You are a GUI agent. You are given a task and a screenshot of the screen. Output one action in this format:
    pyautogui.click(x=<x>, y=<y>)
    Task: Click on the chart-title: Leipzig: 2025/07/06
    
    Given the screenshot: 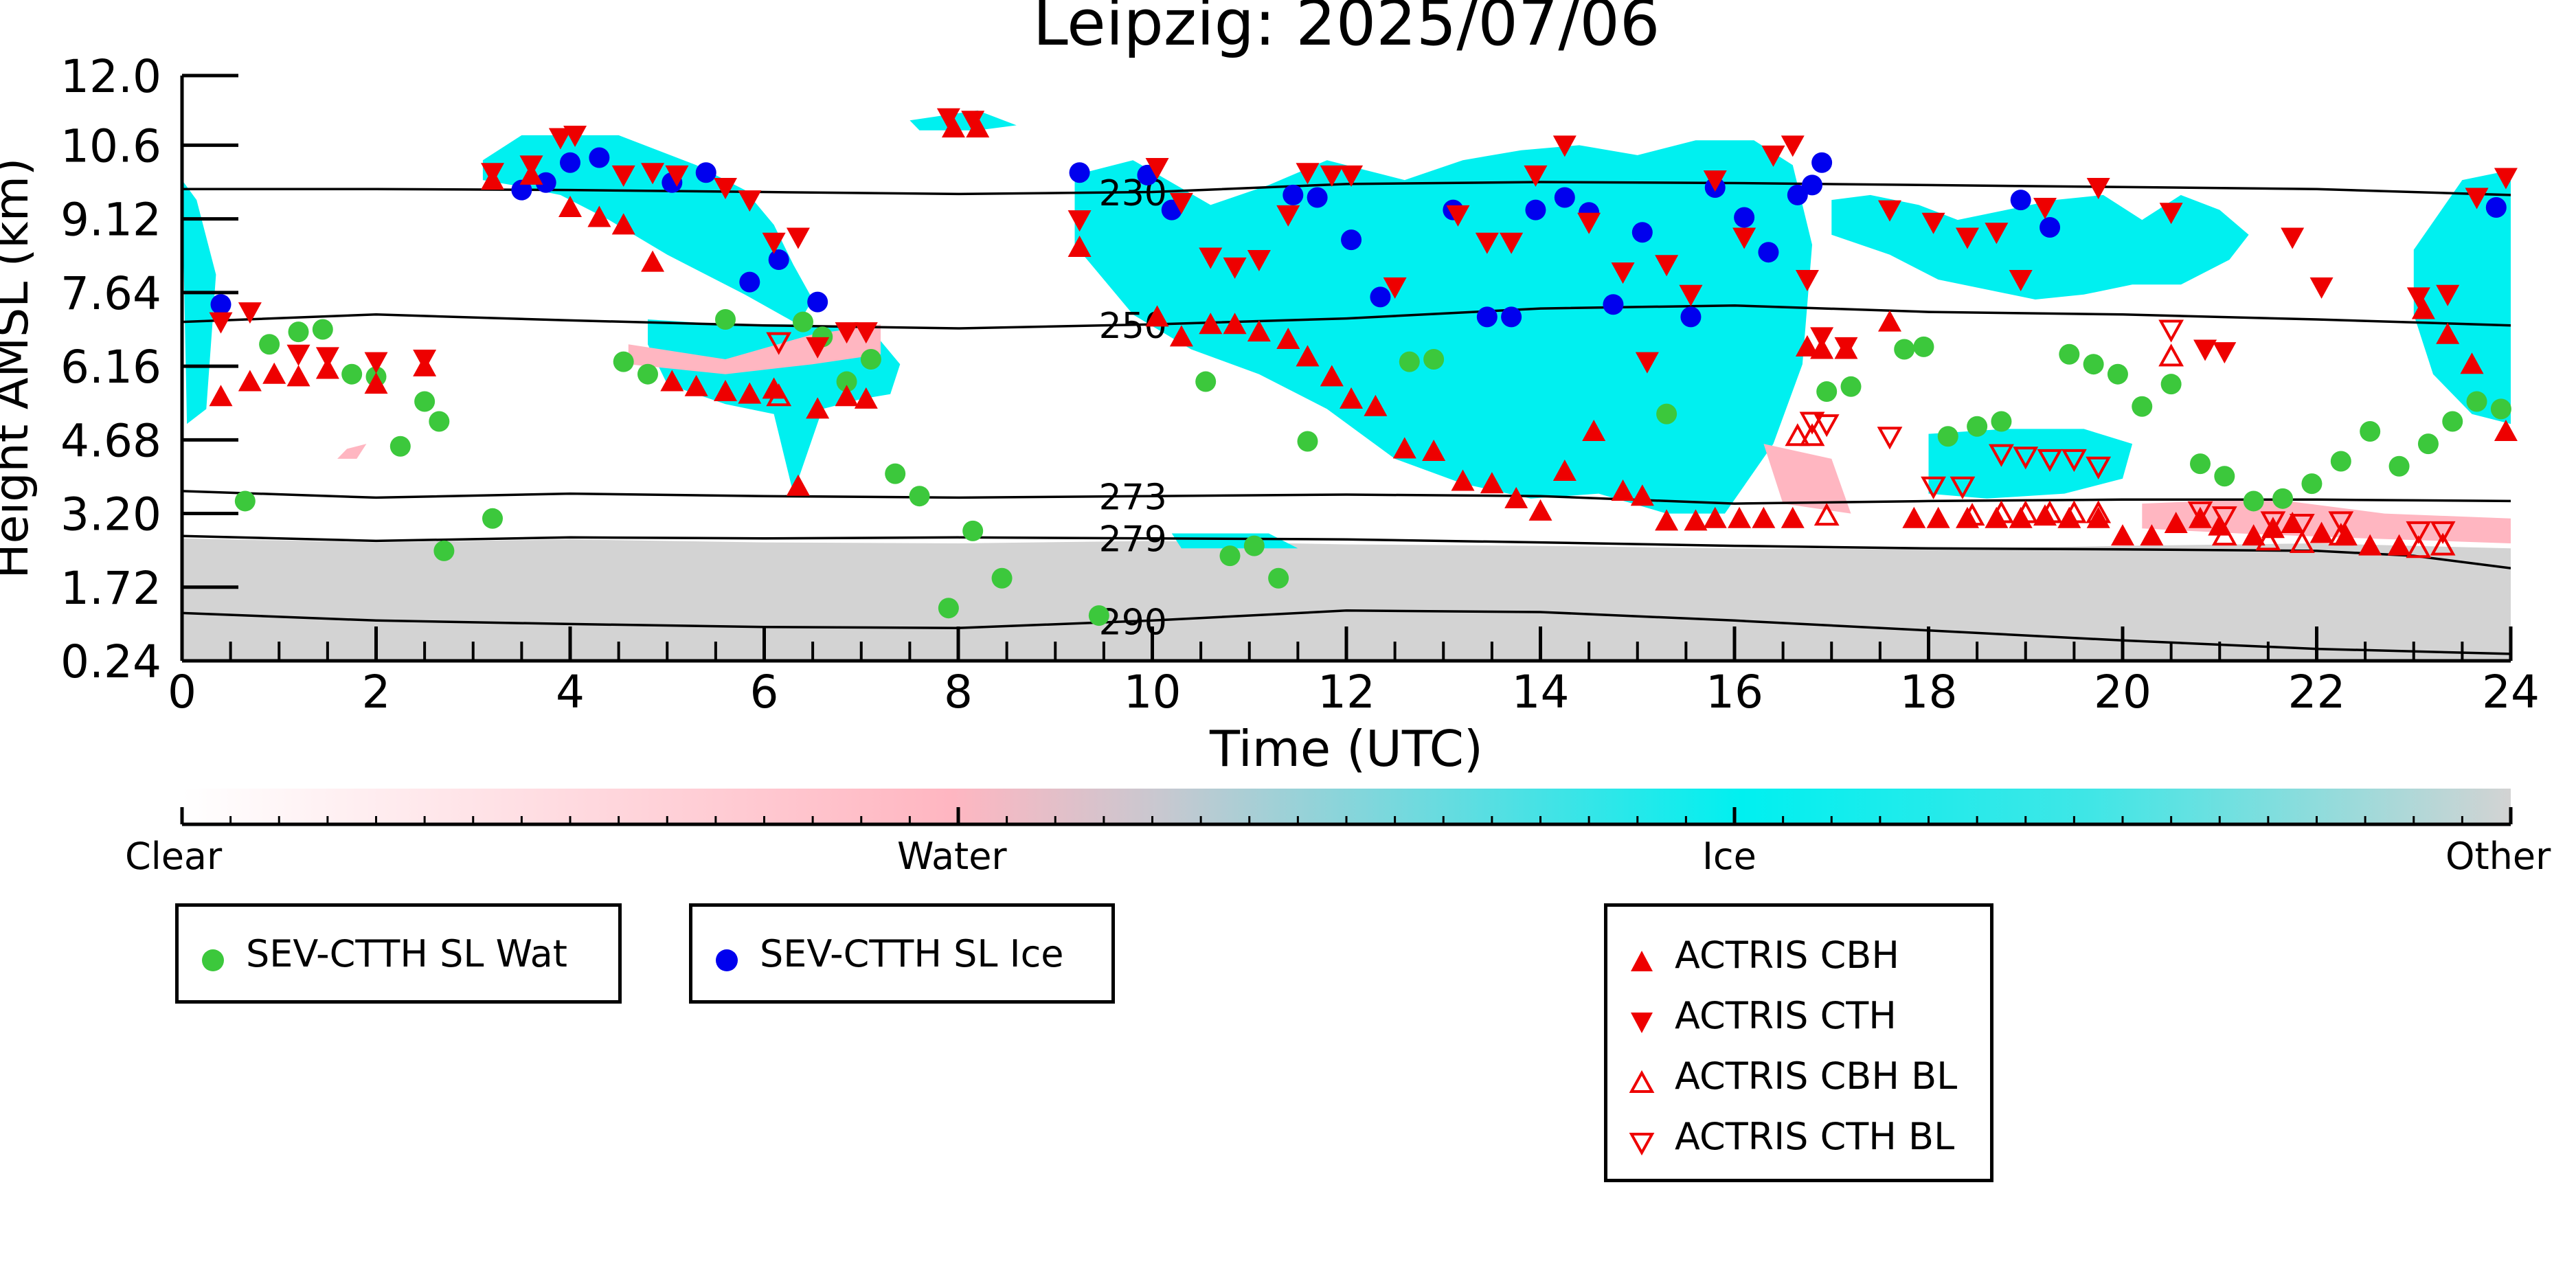 What is the action you would take?
    pyautogui.click(x=1346, y=30)
    